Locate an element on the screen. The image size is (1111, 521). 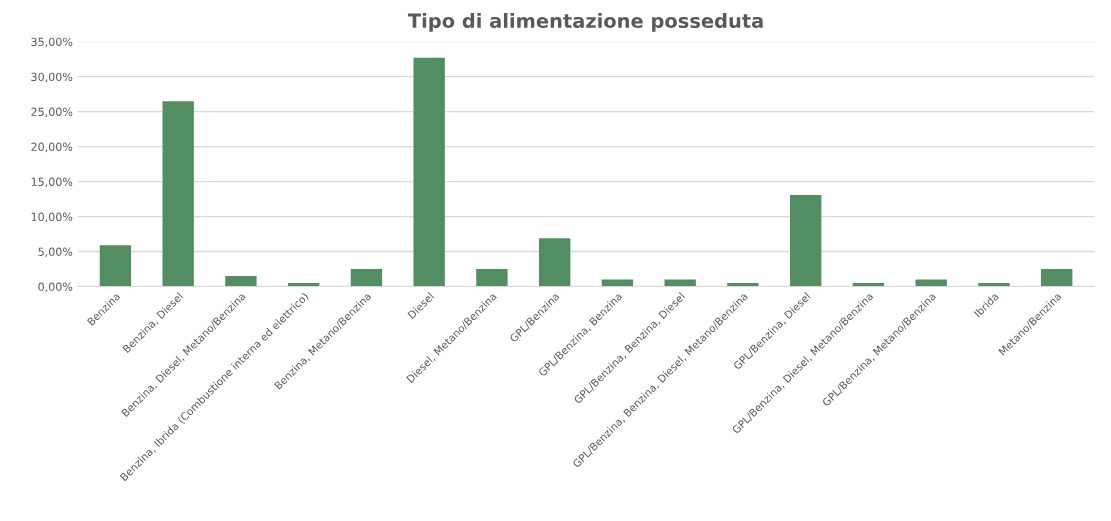
y-tick-label: 25,00% is located at coordinates (52, 112).